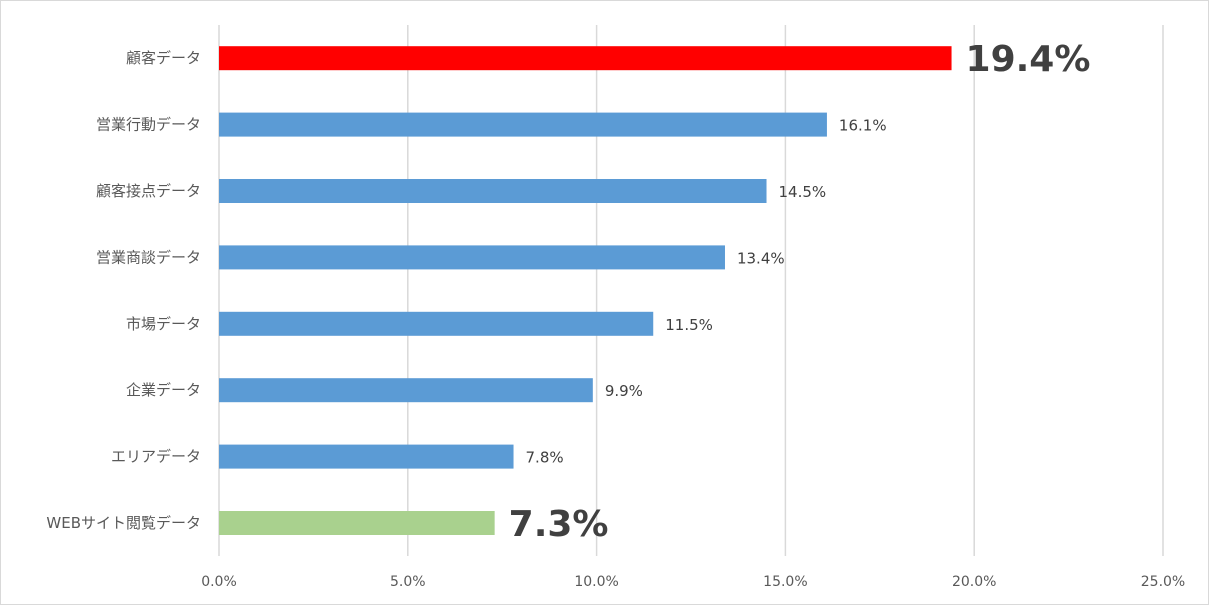 The width and height of the screenshot is (1209, 606). Describe the element at coordinates (156, 457) in the screenshot. I see `category-label: エリアデータ` at that location.